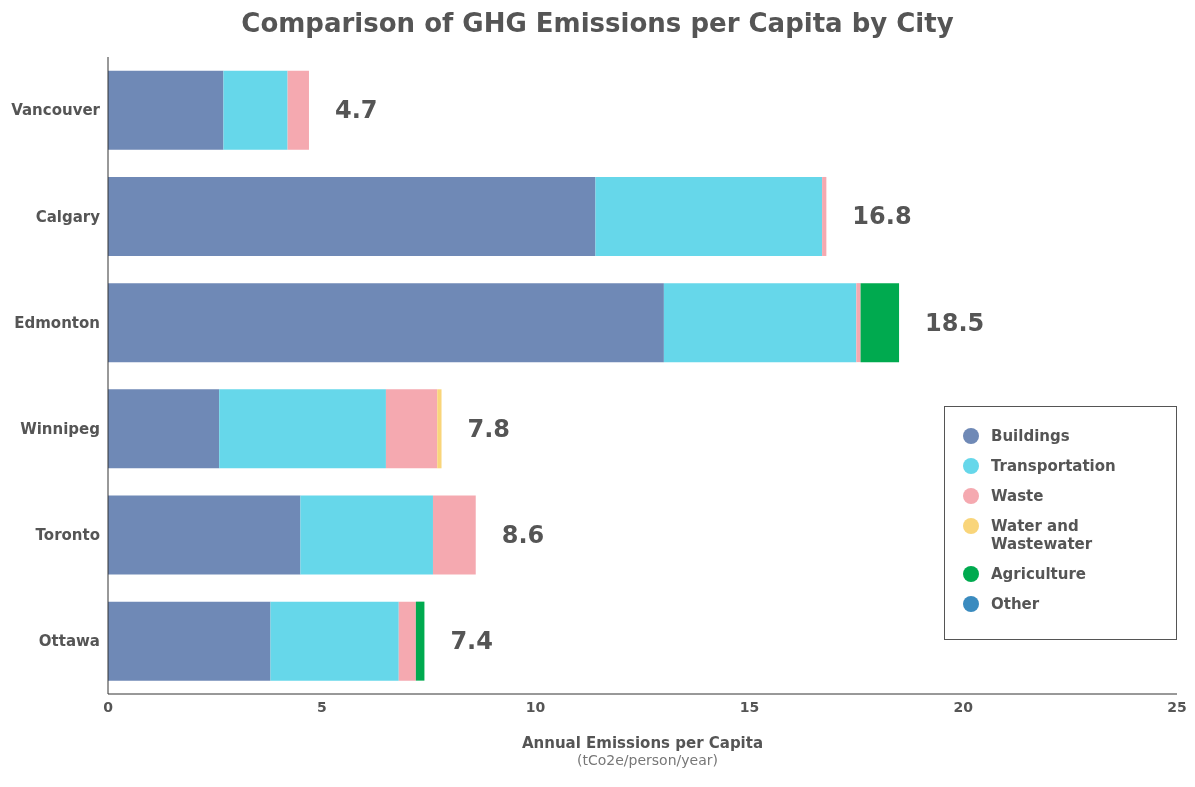 The height and width of the screenshot is (787, 1195). Describe the element at coordinates (68, 216) in the screenshot. I see `y-tick-label: Calgary` at that location.